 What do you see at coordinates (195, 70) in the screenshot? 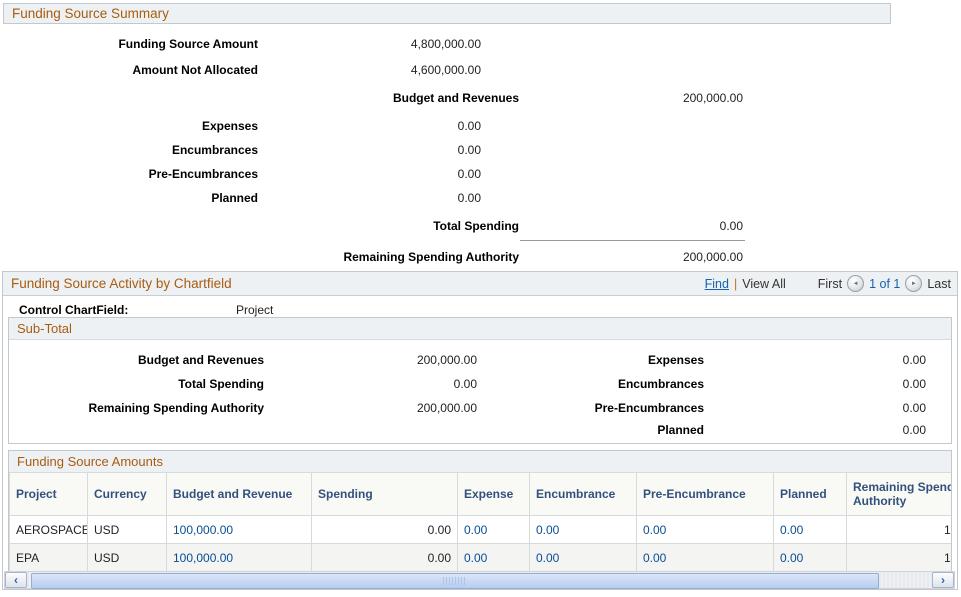
I see `summary-row-label: Amount Not Allocated` at bounding box center [195, 70].